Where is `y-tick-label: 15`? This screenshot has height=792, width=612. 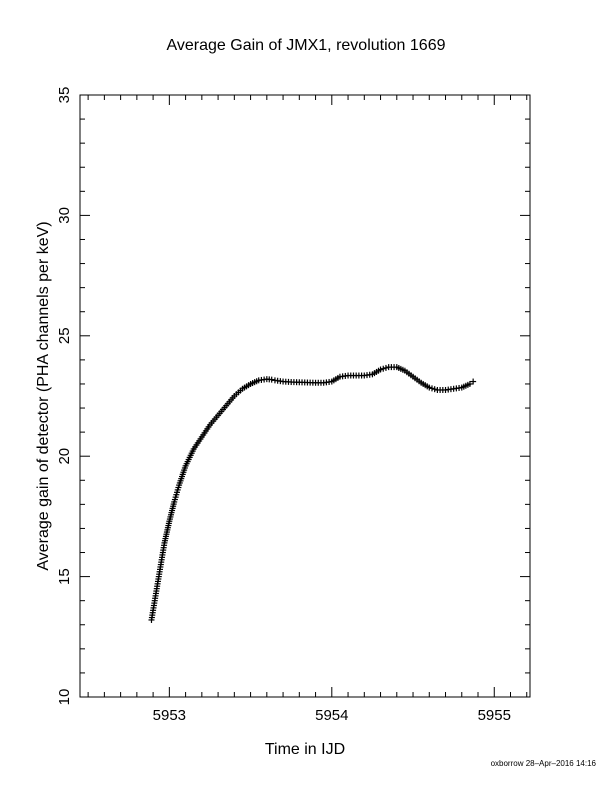 y-tick-label: 15 is located at coordinates (64, 576).